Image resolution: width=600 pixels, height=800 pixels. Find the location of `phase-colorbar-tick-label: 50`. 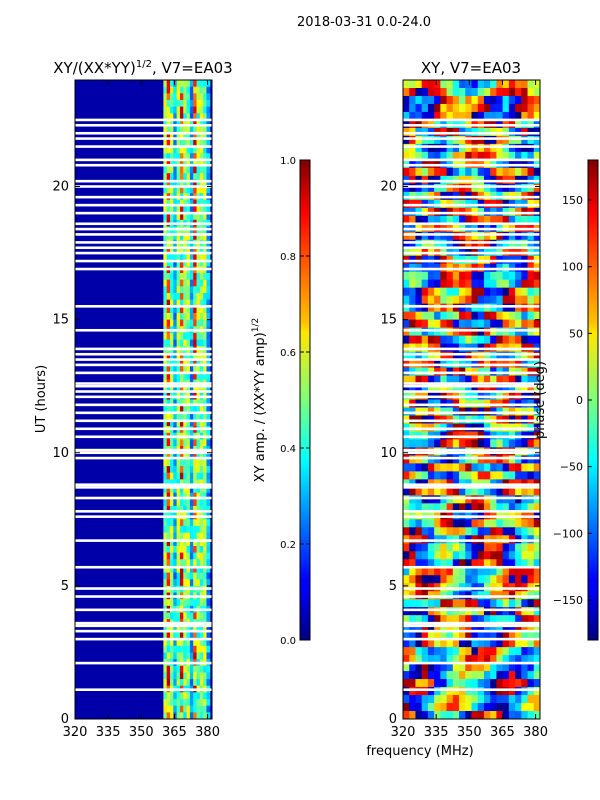

phase-colorbar-tick-label: 50 is located at coordinates (576, 333).